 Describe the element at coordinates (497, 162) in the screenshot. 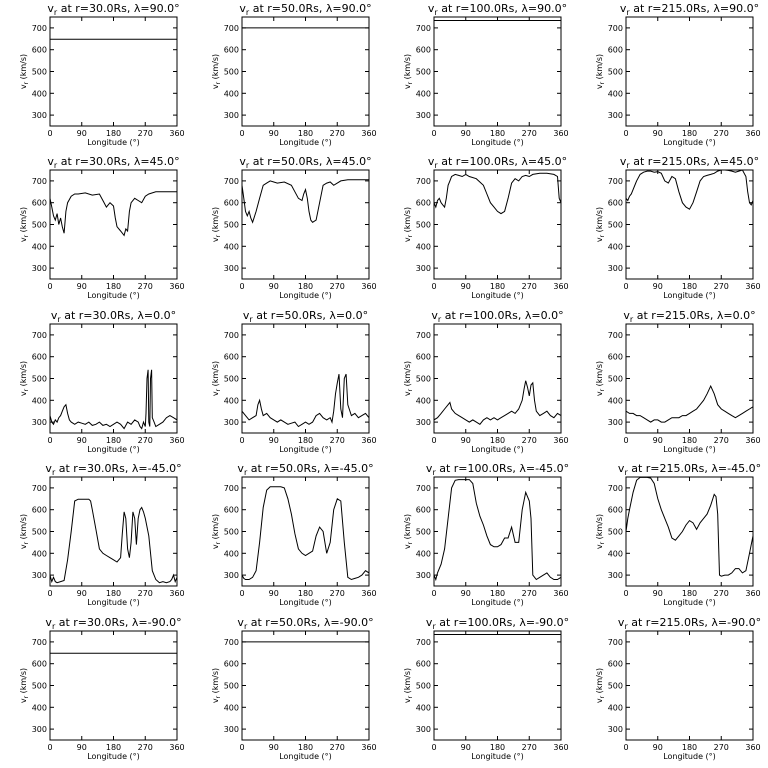

I see `panel-title: vr at r=100.0Rs, λ=45.0°` at that location.